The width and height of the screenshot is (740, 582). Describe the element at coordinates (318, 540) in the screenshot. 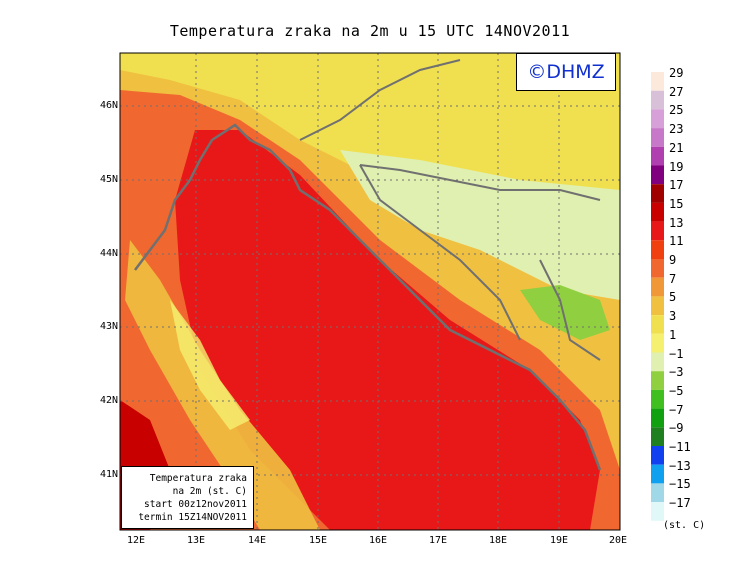

I see `lon-label: 15E` at that location.